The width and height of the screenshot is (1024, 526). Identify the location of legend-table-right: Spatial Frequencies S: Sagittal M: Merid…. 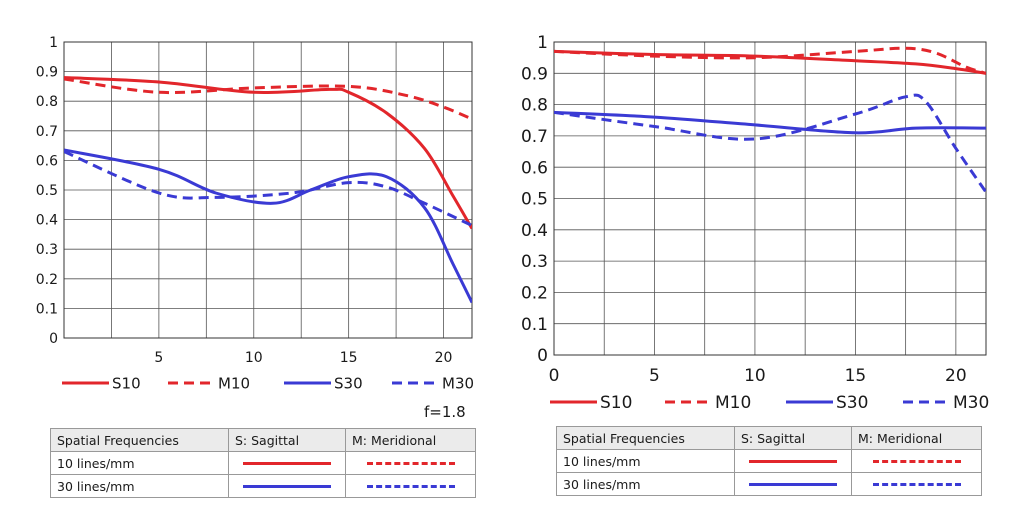
(769, 461).